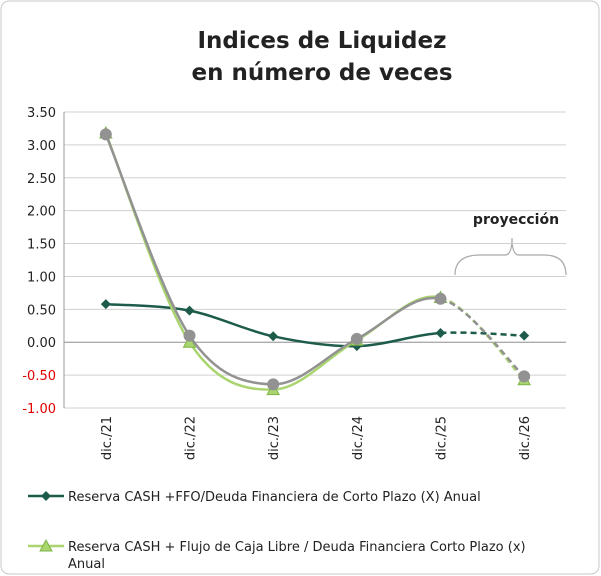  What do you see at coordinates (39, 376) in the screenshot?
I see `y-tick-label: -0.50` at bounding box center [39, 376].